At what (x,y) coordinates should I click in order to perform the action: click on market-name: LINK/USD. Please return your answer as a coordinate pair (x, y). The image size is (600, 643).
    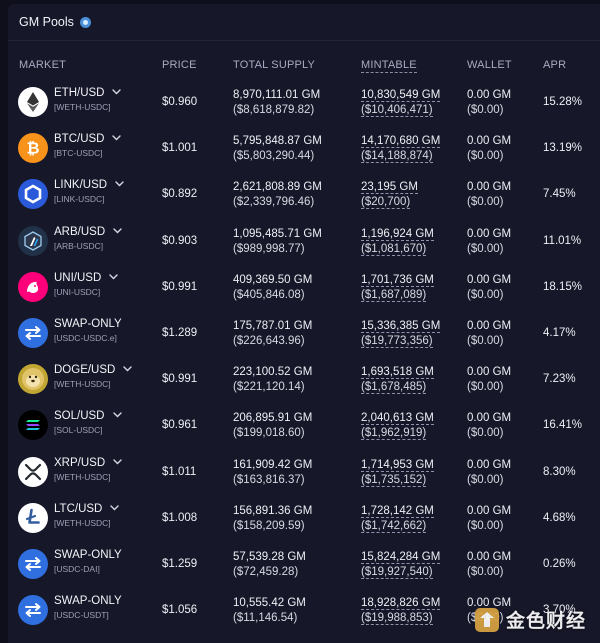
    Looking at the image, I should click on (89, 185).